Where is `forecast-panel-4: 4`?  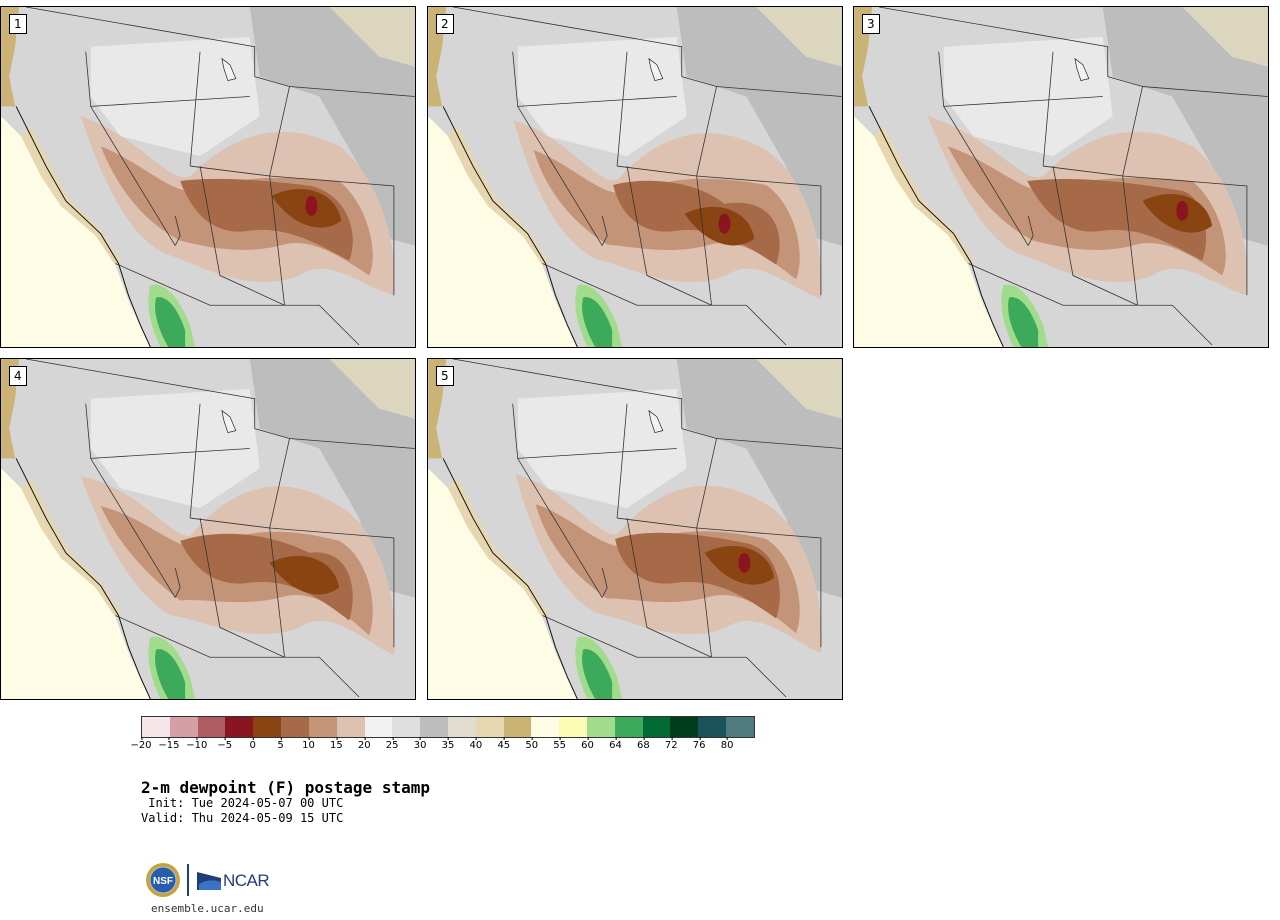 forecast-panel-4: 4 is located at coordinates (208, 529).